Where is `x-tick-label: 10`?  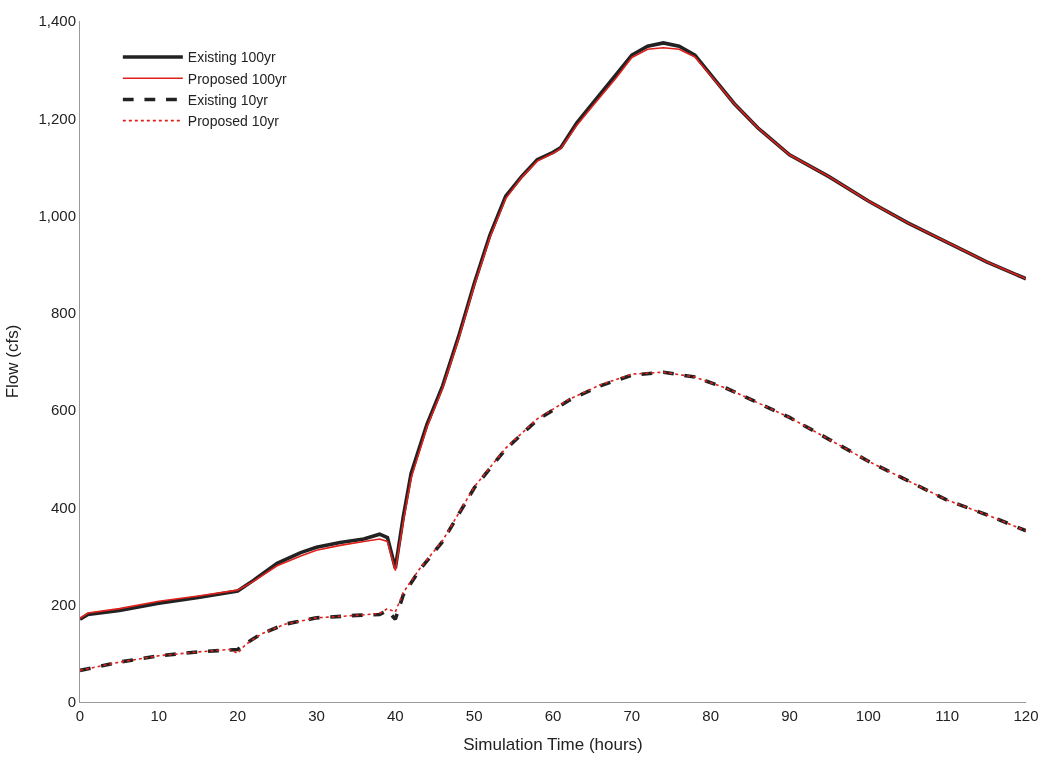
x-tick-label: 10 is located at coordinates (159, 715).